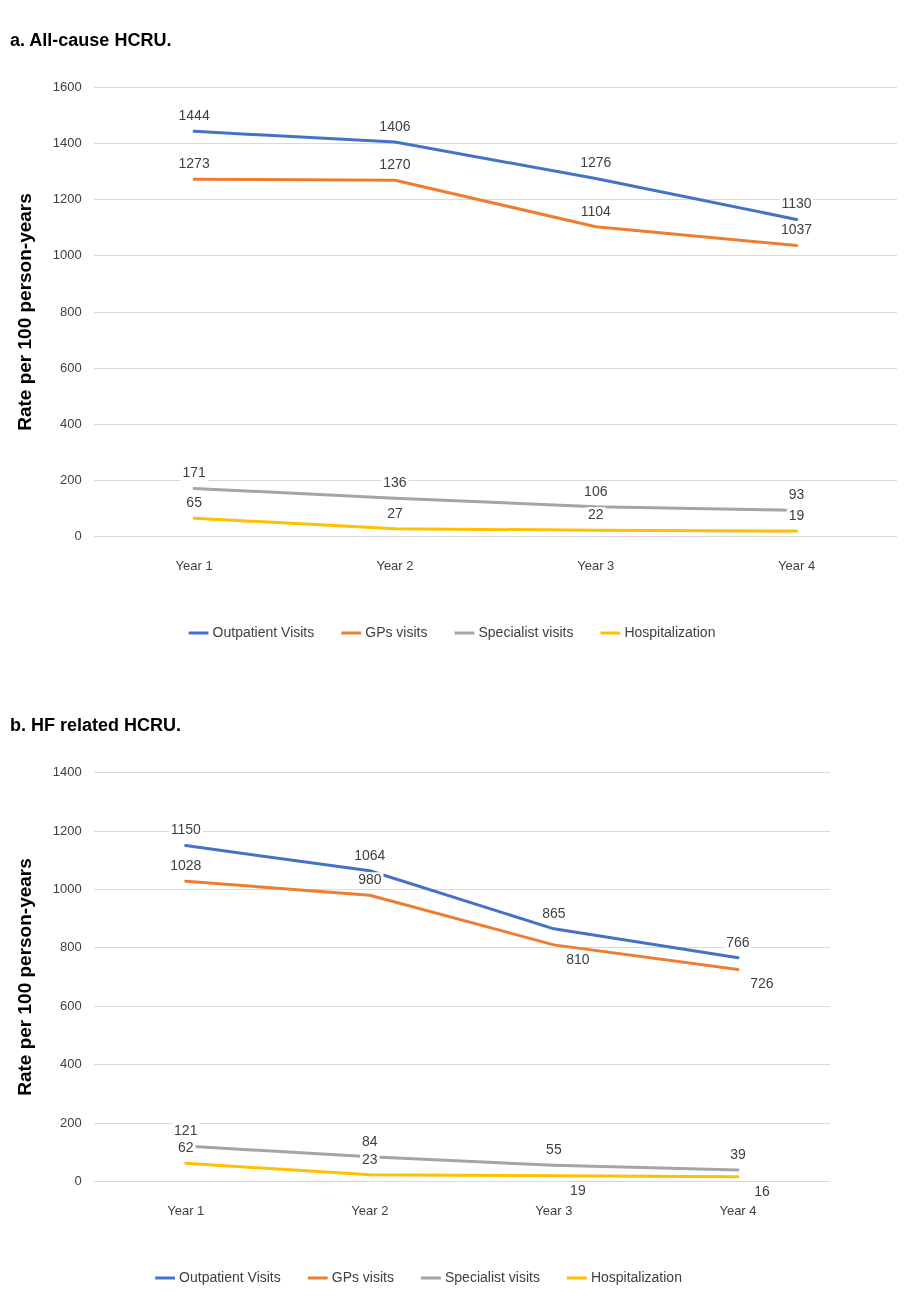  I want to click on data-label: 726, so click(762, 983).